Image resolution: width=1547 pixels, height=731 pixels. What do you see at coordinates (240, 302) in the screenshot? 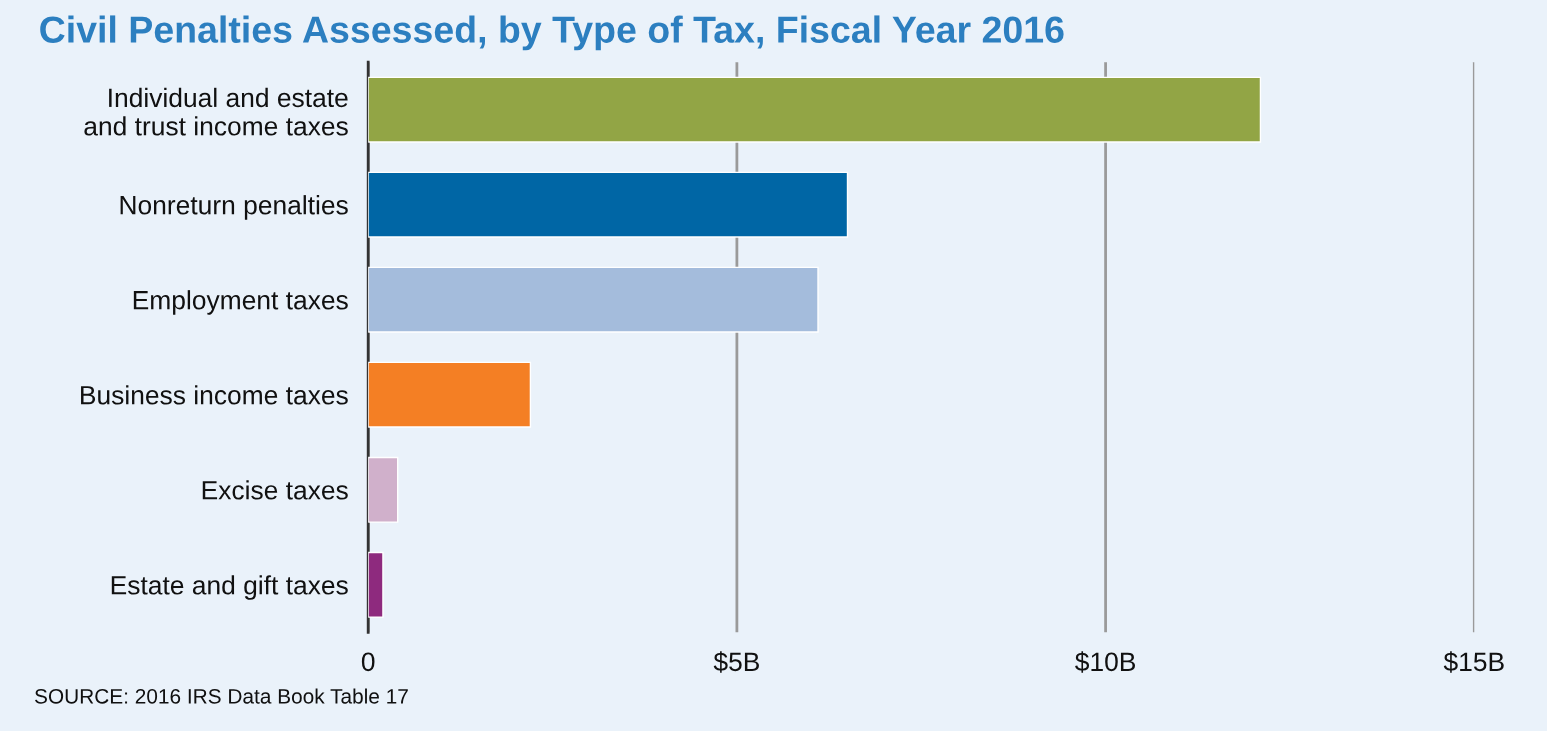
I see `y-tick-label: Employment taxes` at bounding box center [240, 302].